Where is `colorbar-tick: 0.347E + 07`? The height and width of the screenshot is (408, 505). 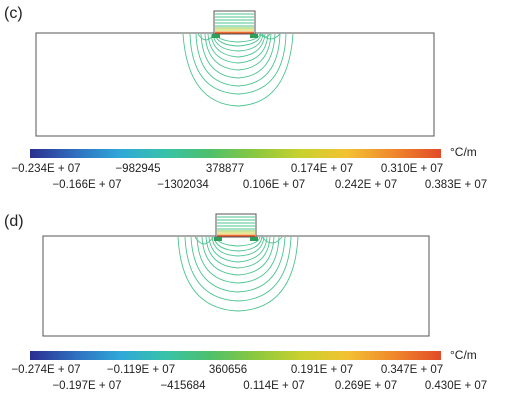
colorbar-tick: 0.347E + 07 is located at coordinates (412, 370).